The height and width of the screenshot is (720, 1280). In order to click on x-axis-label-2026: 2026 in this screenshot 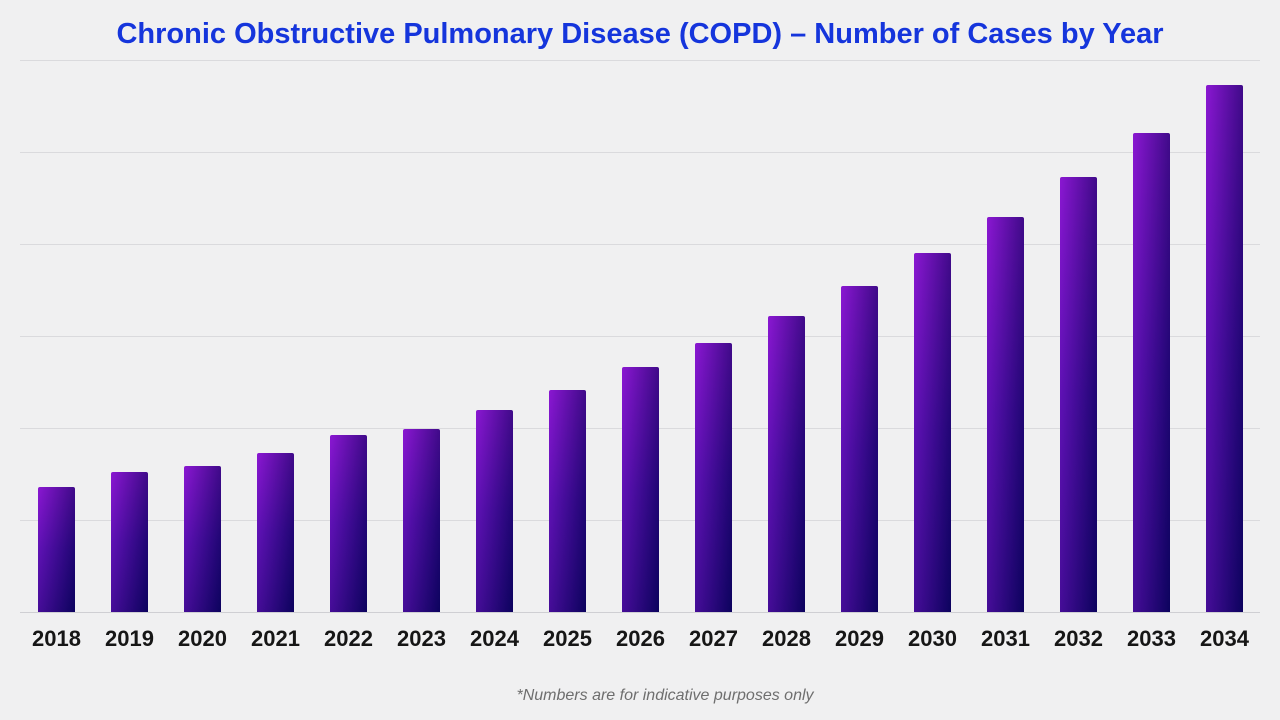, I will do `click(640, 638)`.